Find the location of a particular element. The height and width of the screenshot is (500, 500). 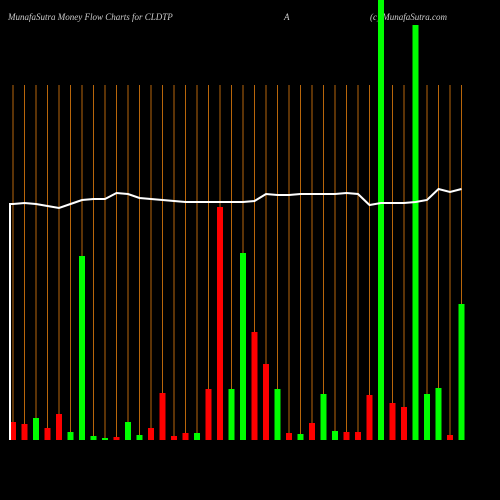

chart-title: MunafaSutra Money Flow Charts for CLDTP is located at coordinates (90, 17).